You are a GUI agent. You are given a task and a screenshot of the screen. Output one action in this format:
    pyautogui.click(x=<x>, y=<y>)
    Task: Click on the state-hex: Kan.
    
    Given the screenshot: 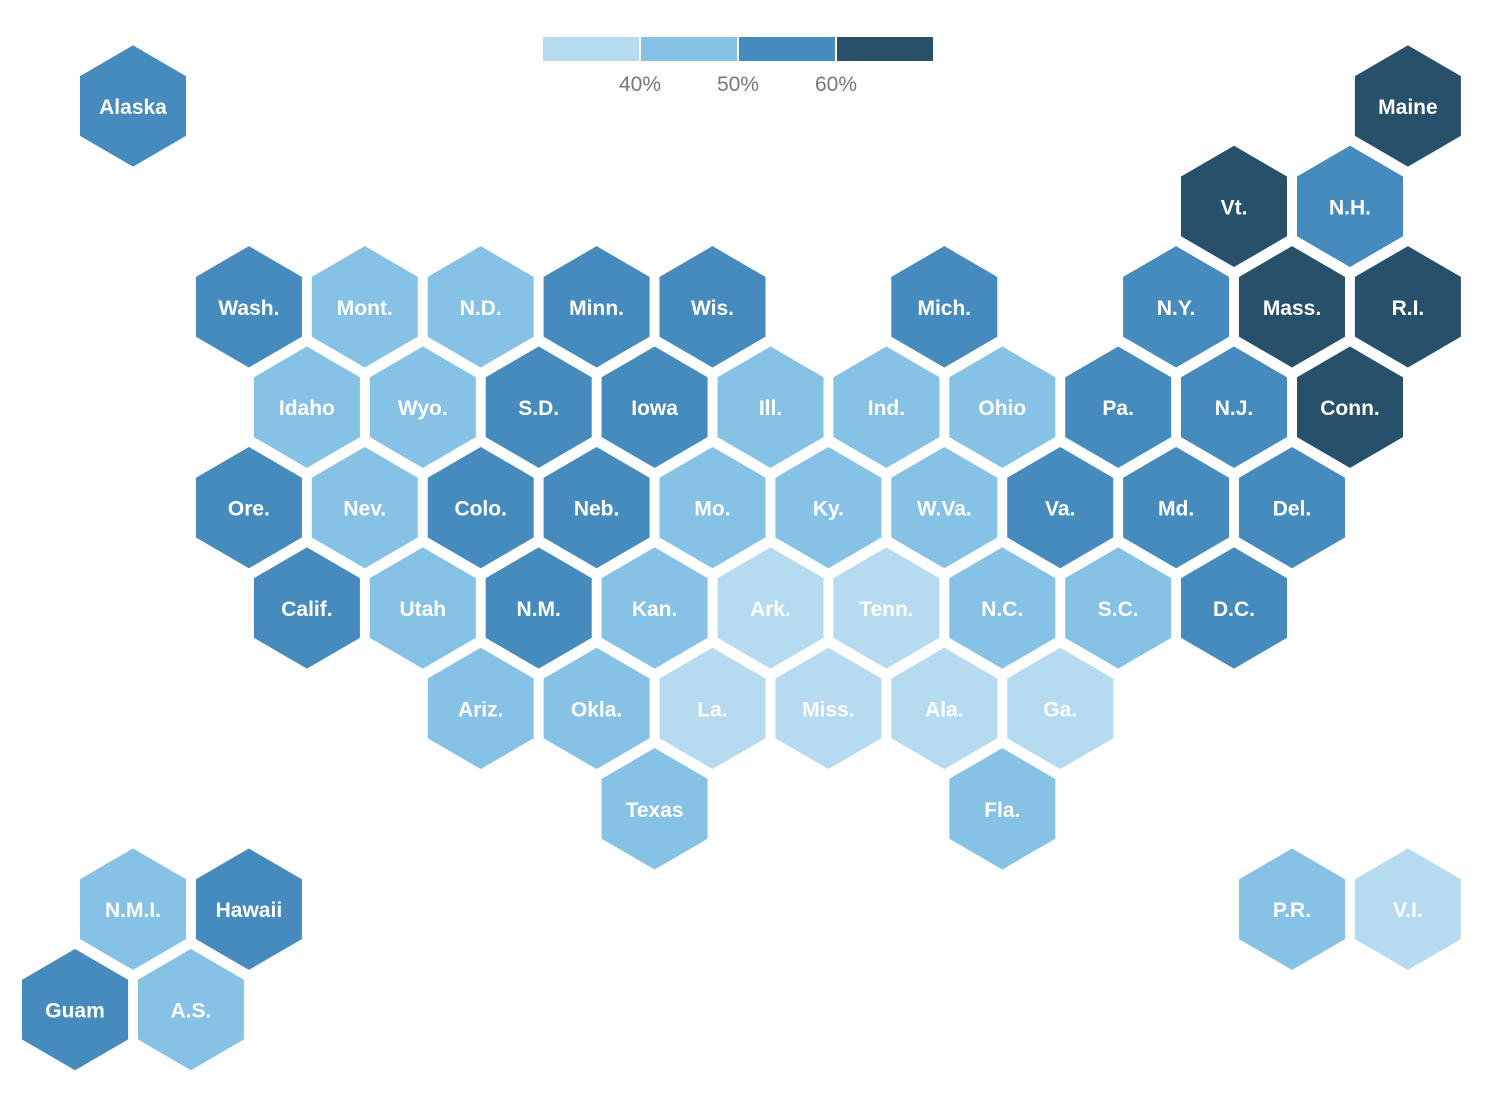 What is the action you would take?
    pyautogui.click(x=654, y=608)
    